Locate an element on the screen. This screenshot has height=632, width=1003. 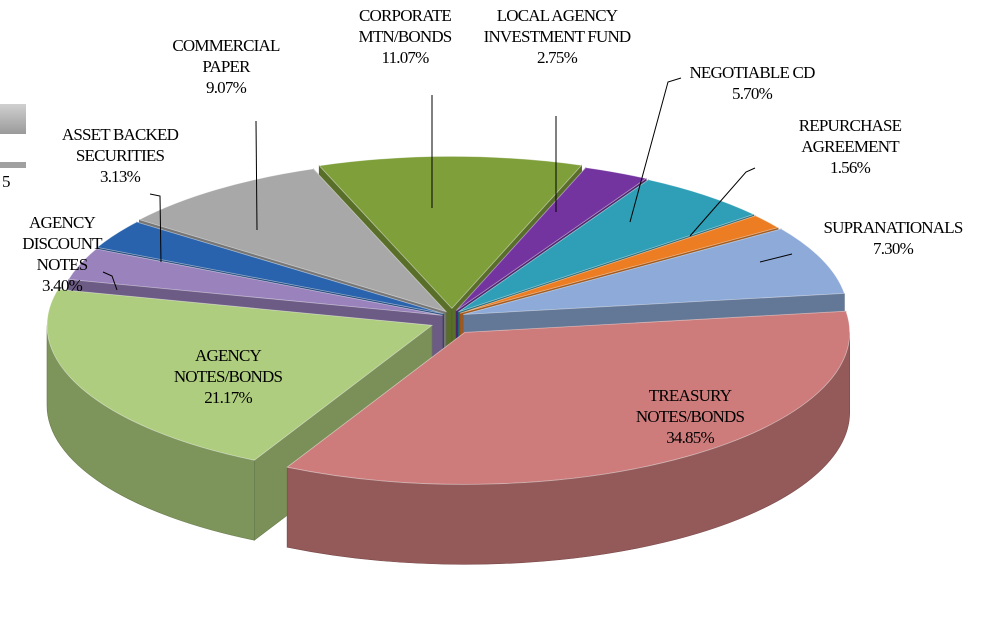
value-label: 3.13% is located at coordinates (120, 176).